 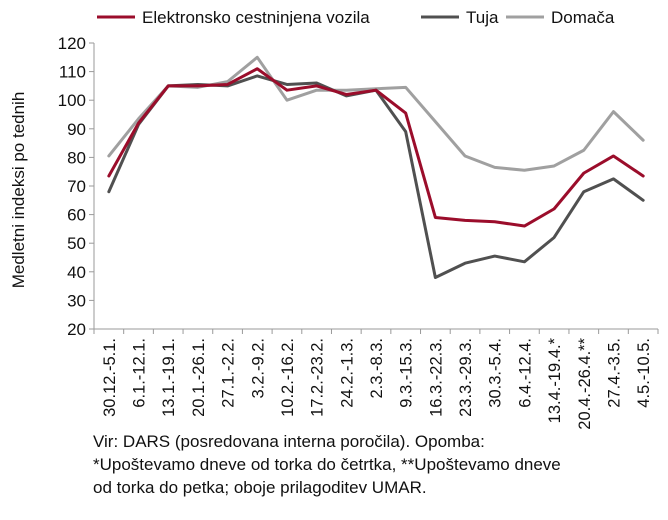 What do you see at coordinates (72, 43) in the screenshot?
I see `y-tick-label: 120` at bounding box center [72, 43].